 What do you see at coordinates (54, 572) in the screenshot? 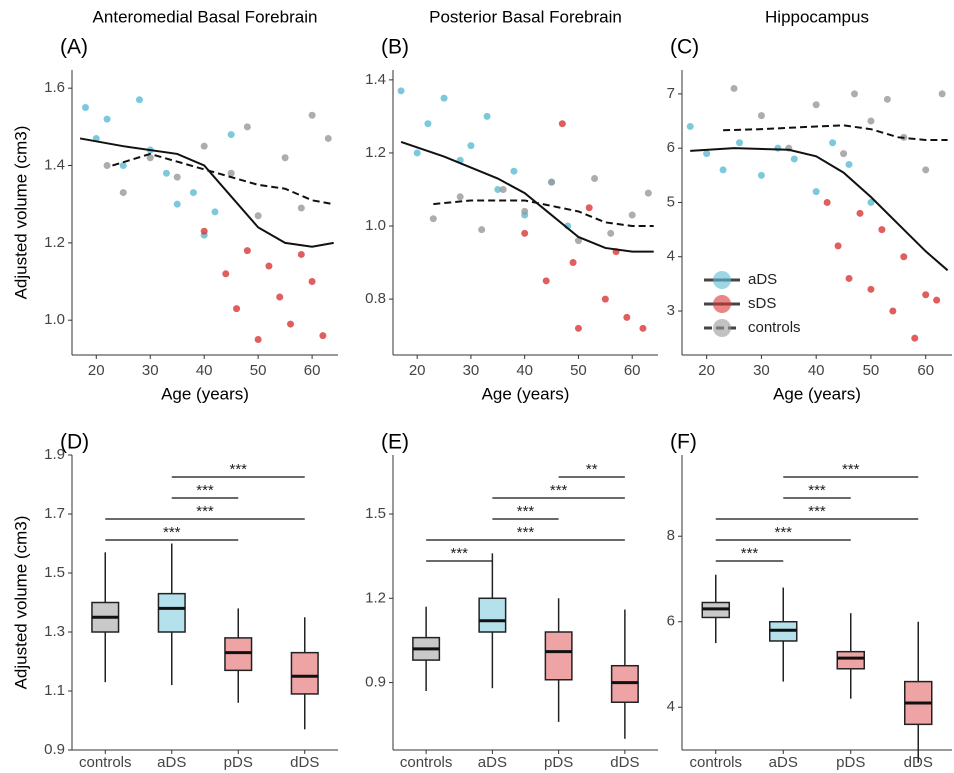
I see `y-tick-label: 1.5` at bounding box center [54, 572].